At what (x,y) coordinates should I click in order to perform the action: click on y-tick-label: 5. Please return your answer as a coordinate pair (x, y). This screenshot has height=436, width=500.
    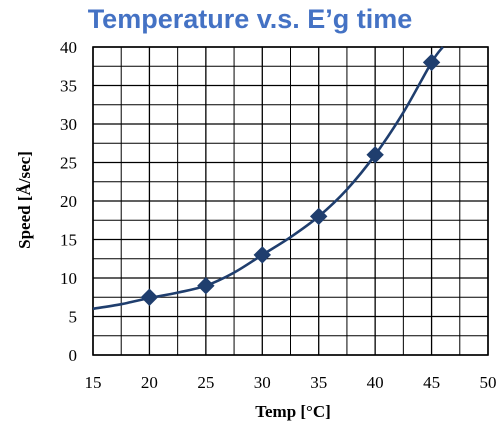
    Looking at the image, I should click on (73, 317).